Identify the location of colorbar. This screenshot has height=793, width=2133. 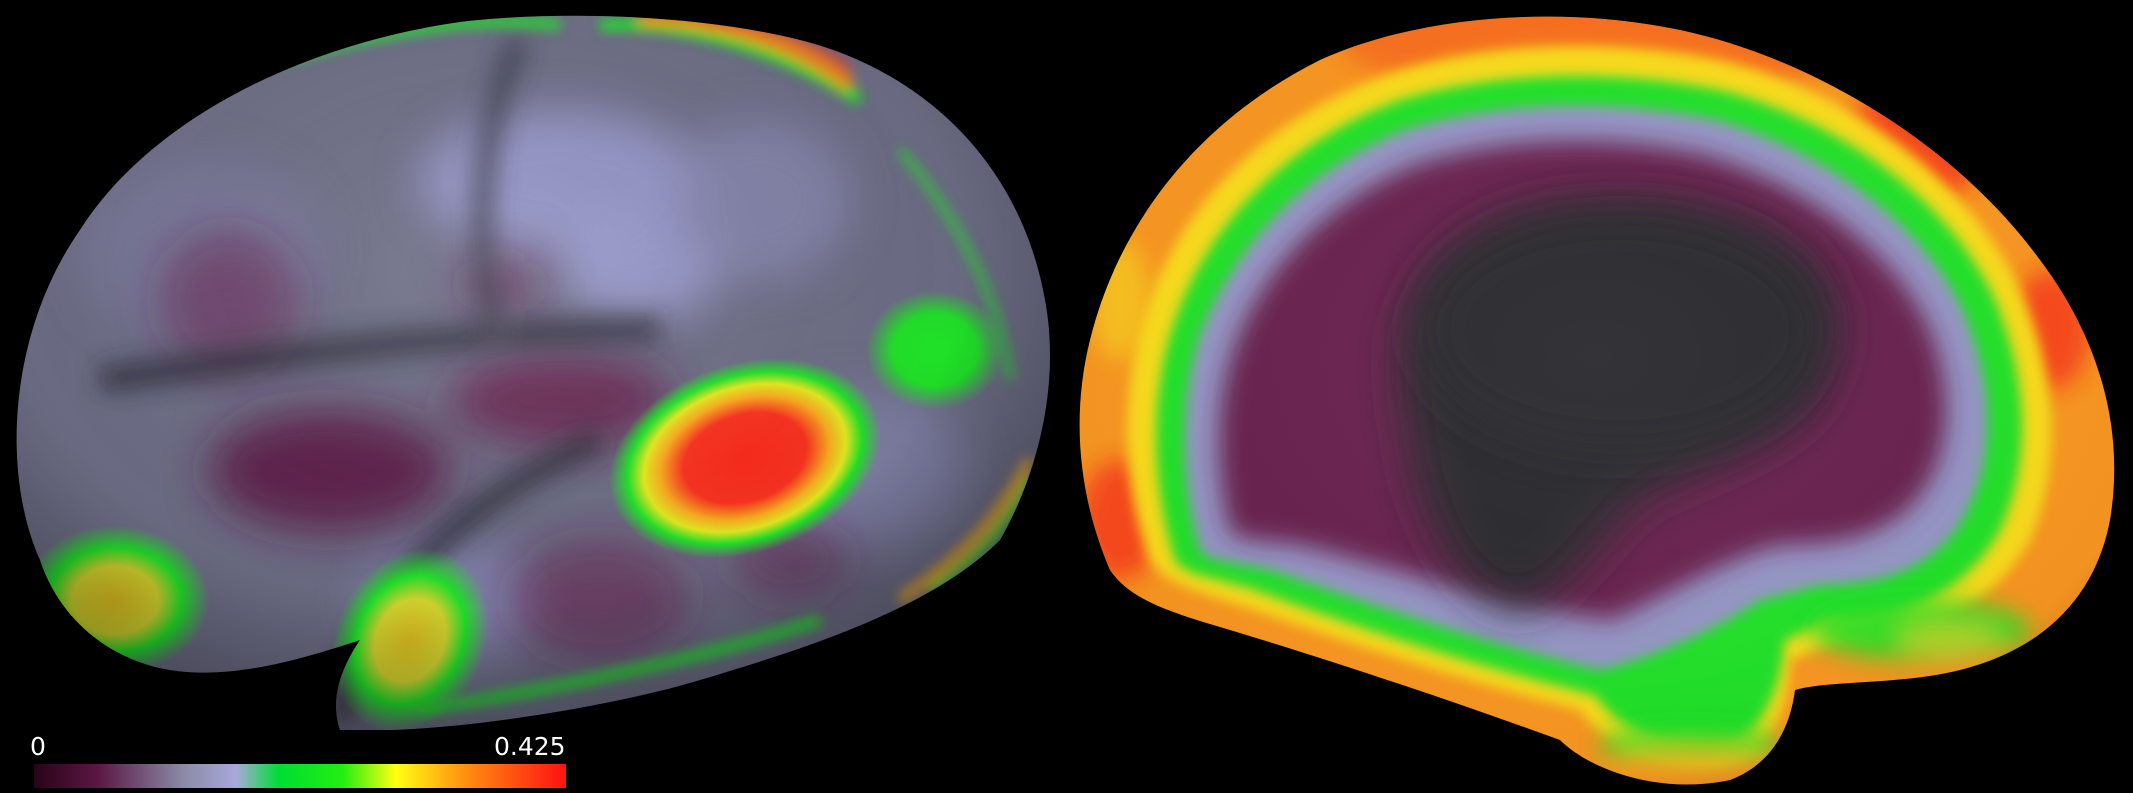
(300, 776).